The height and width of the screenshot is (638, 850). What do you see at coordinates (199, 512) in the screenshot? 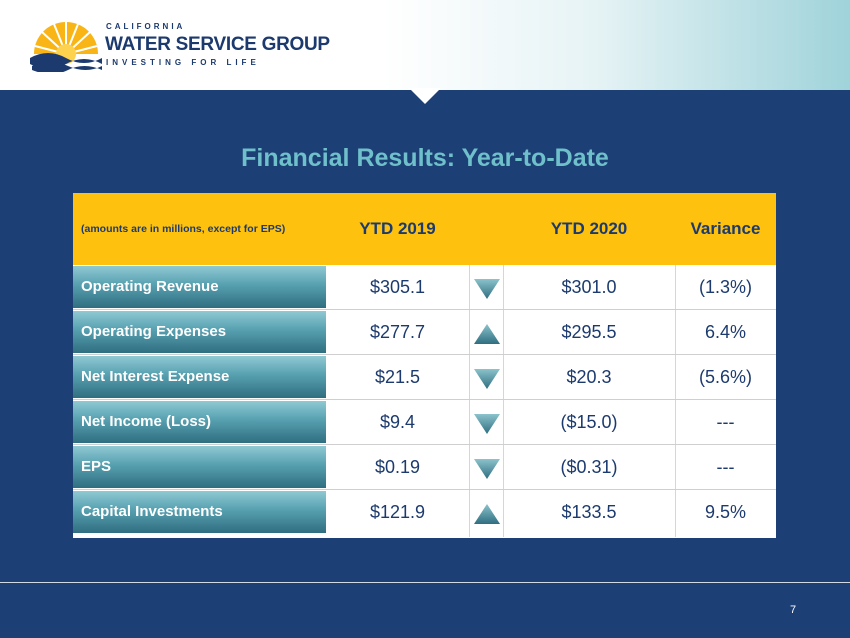
I see `row-label: Capital Investments` at bounding box center [199, 512].